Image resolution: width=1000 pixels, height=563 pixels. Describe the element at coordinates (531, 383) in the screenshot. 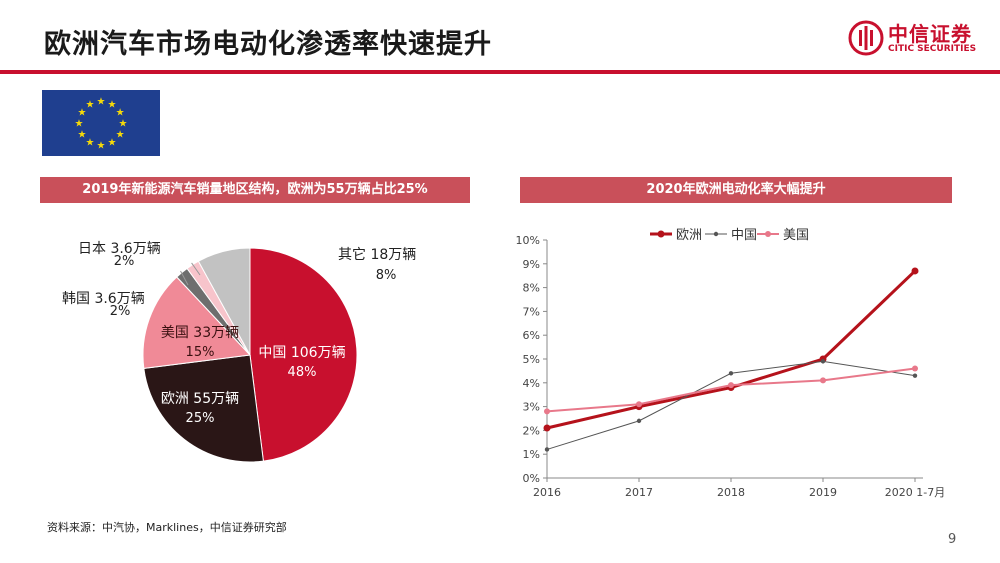

I see `y-tick-label: 4%` at that location.